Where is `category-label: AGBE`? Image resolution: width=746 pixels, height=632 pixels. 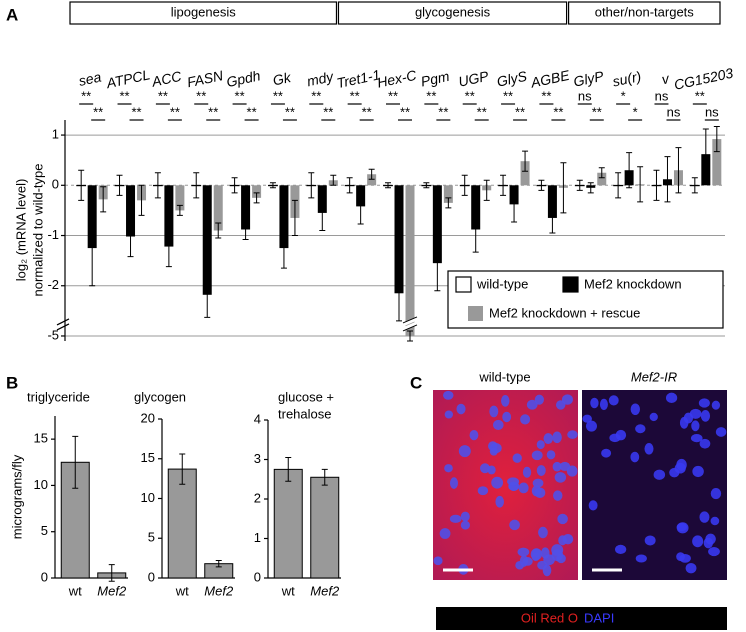 category-label: AGBE is located at coordinates (549, 79).